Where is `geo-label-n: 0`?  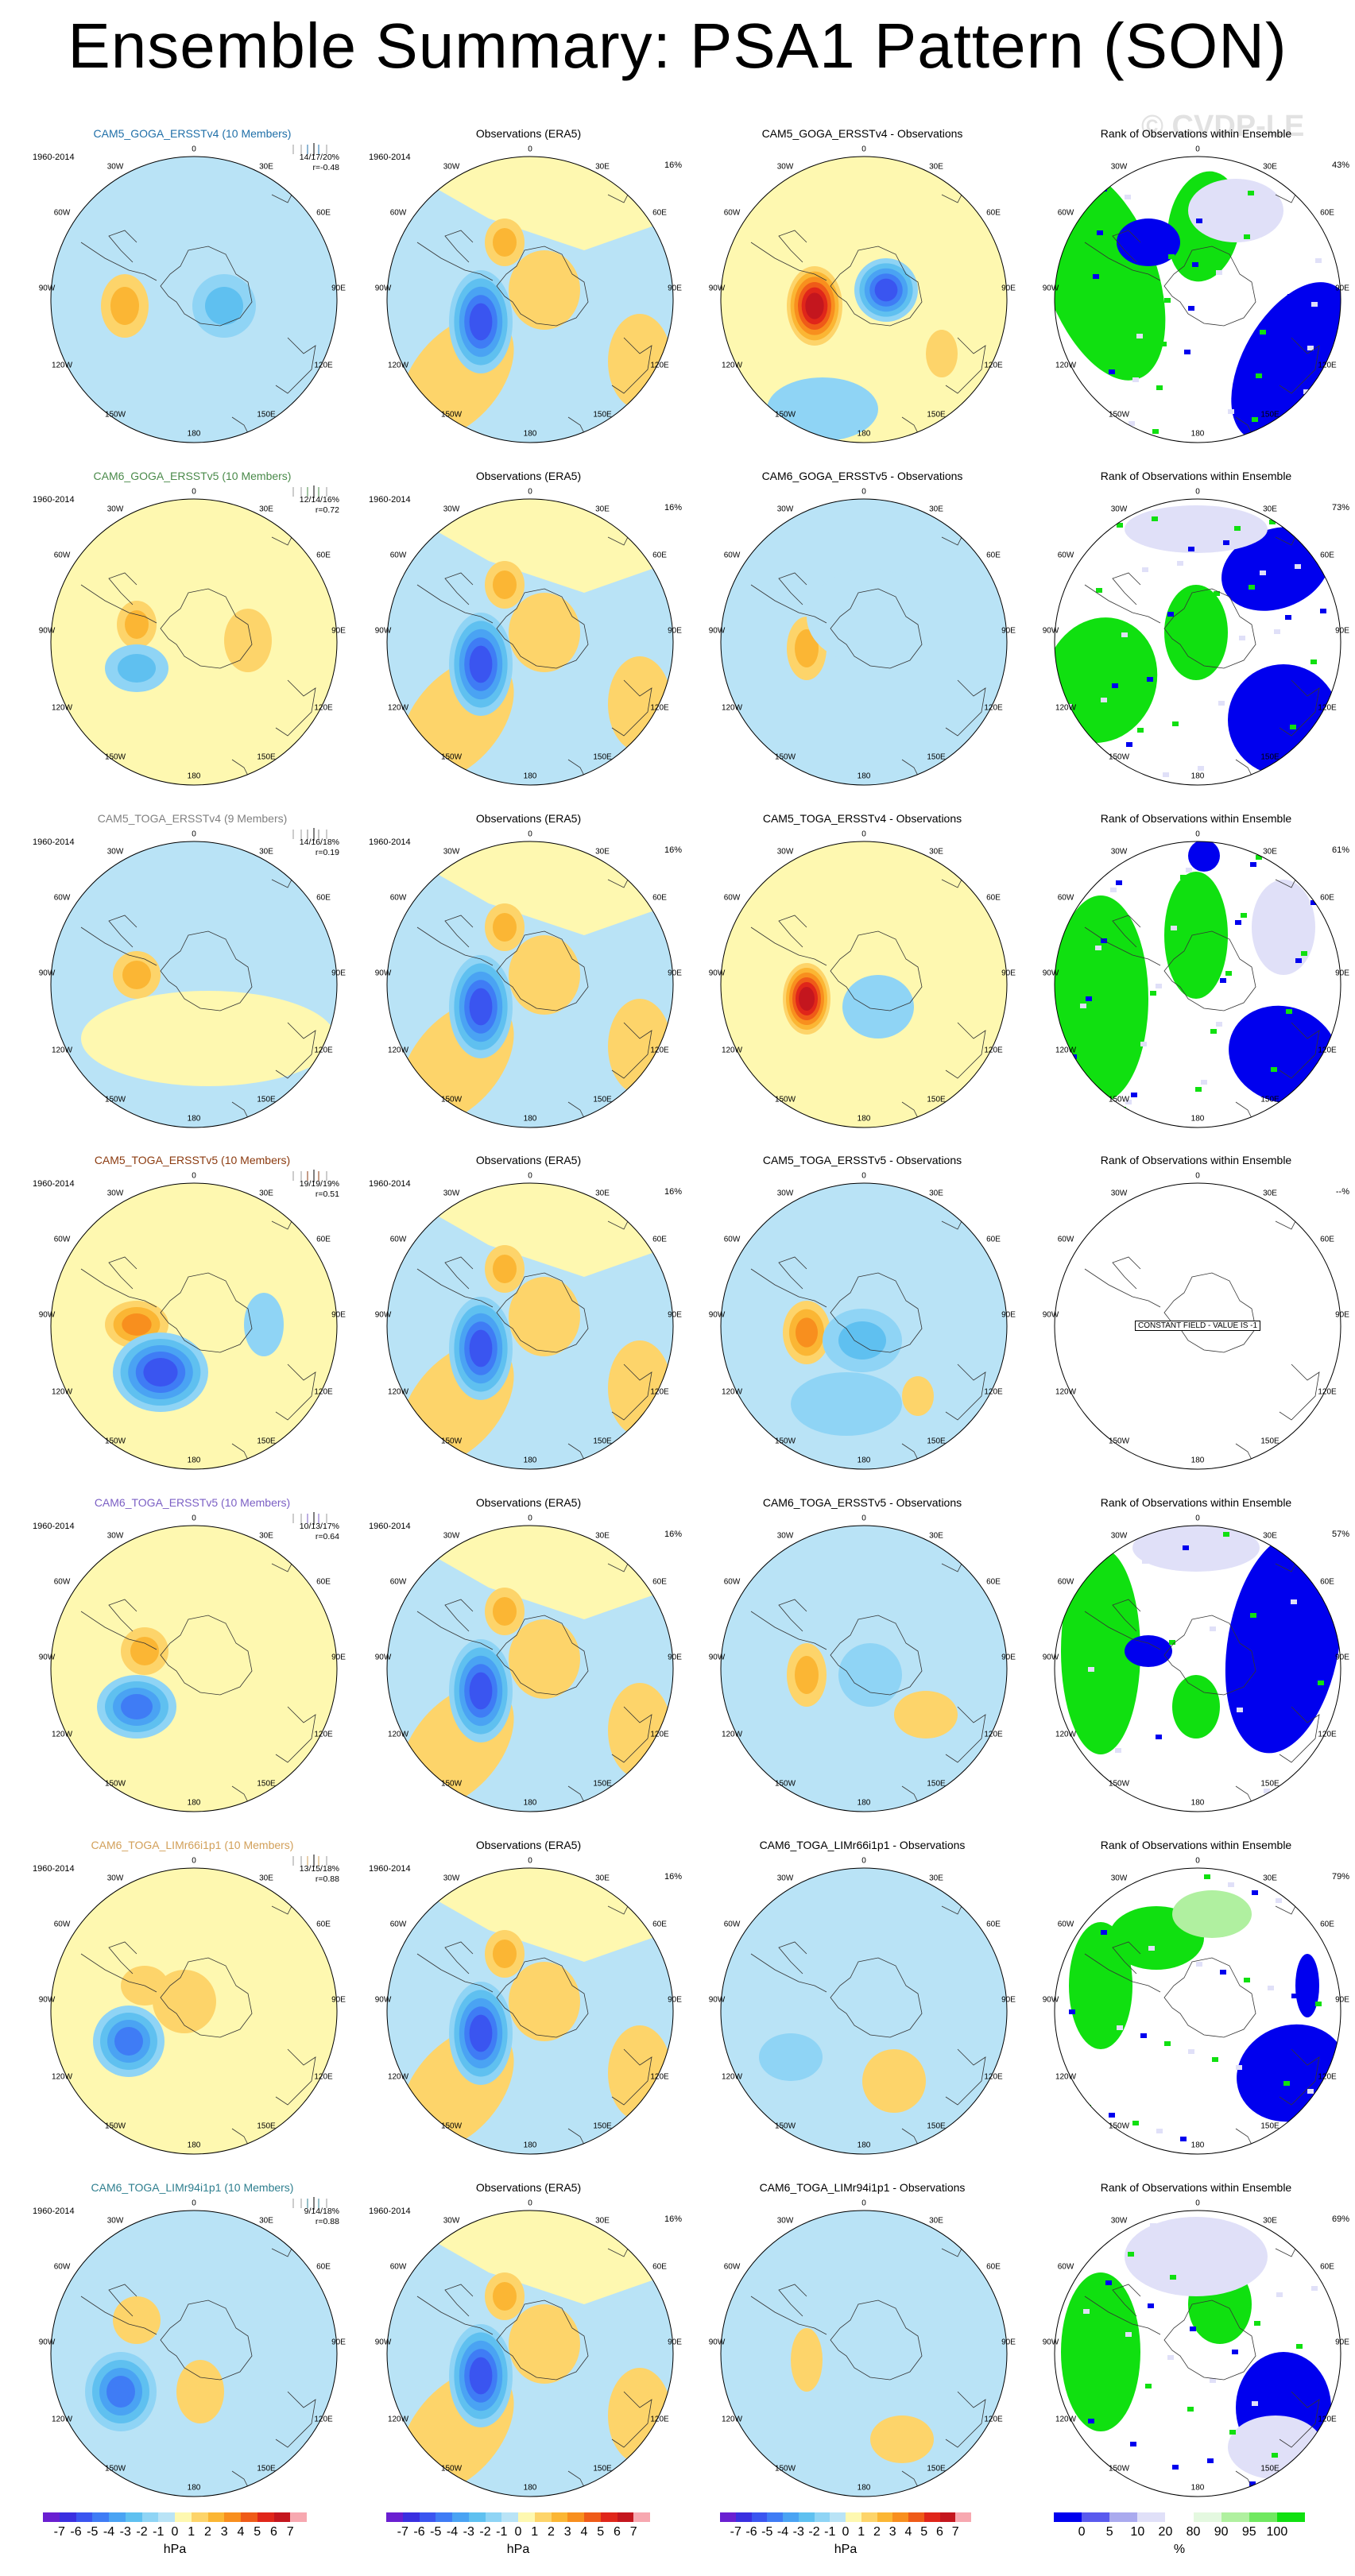
geo-label-n: 0 is located at coordinates (530, 834).